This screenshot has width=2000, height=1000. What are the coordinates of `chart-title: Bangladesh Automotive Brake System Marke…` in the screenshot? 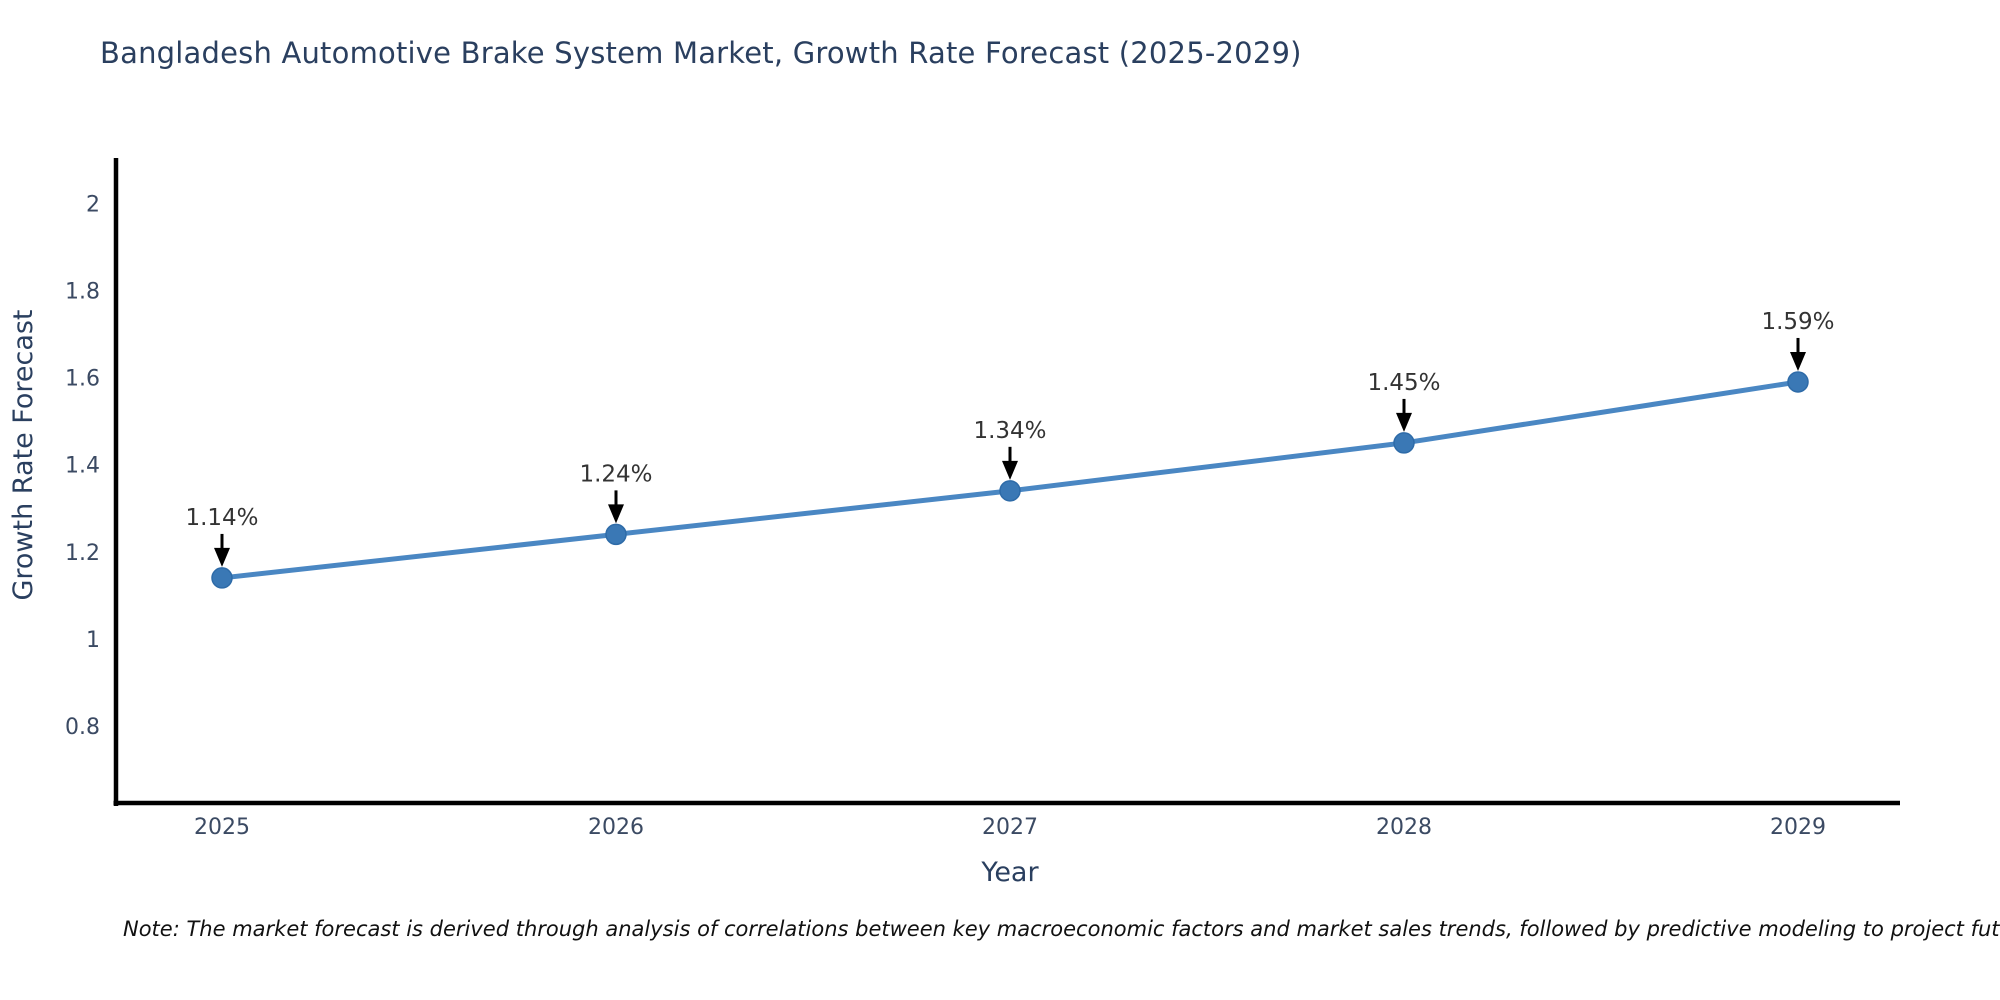 It's located at (701, 53).